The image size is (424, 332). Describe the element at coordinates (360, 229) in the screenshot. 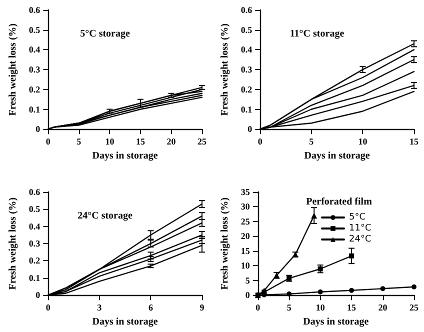

I see `legend-label: 11°C` at that location.